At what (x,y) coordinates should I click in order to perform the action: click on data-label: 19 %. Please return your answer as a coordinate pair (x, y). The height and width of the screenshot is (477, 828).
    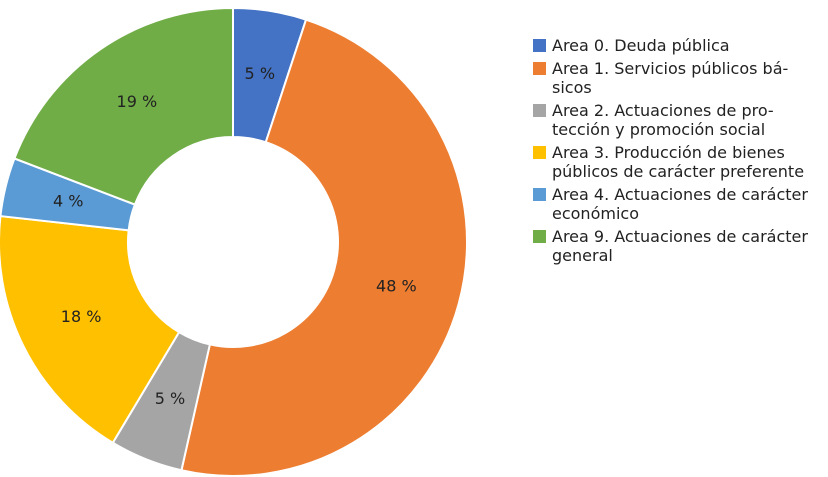
    Looking at the image, I should click on (137, 101).